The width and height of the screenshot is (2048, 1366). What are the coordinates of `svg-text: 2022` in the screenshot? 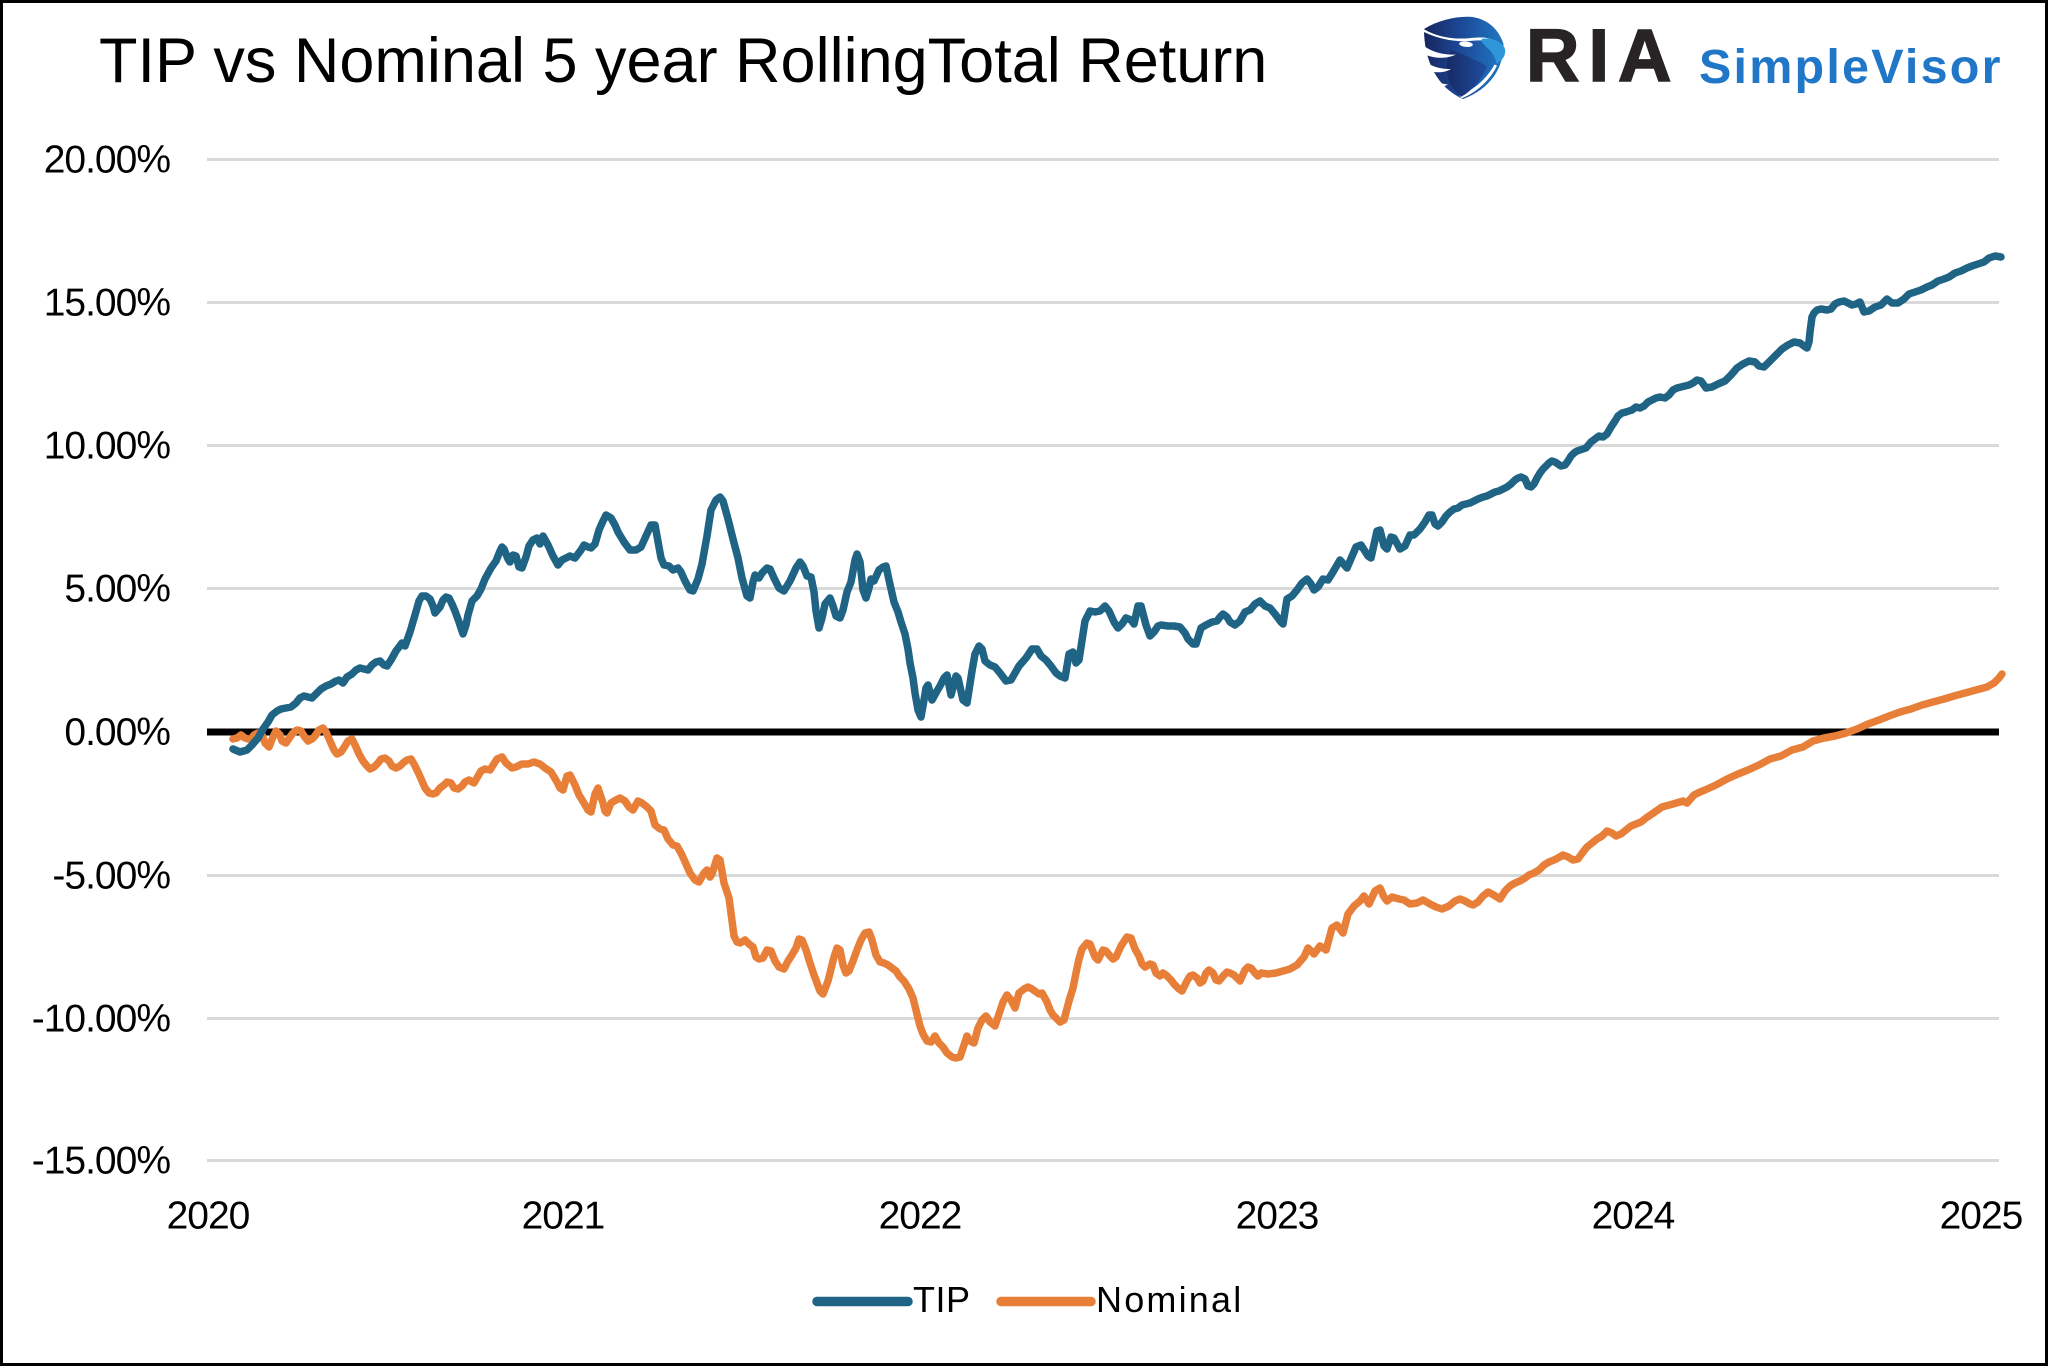 It's located at (920, 1216).